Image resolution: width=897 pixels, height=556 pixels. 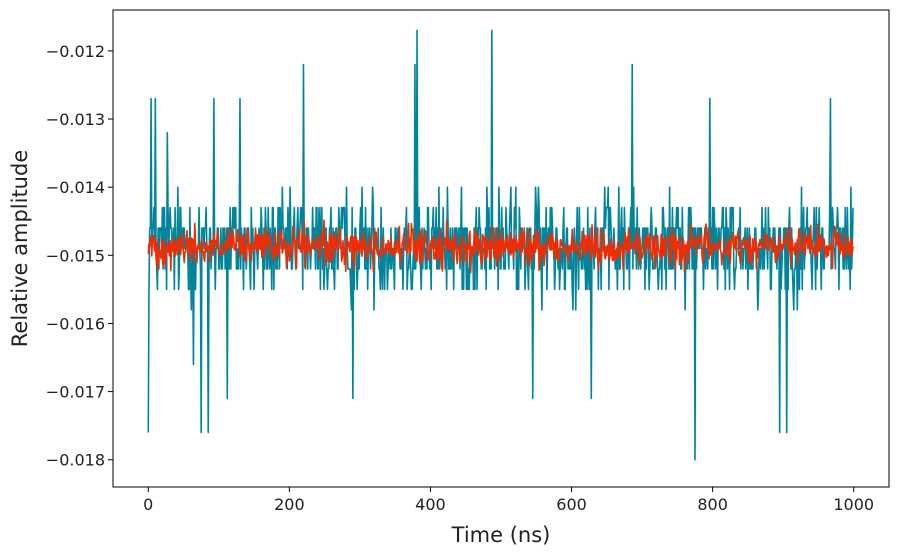 I want to click on y-tick-label: −0.016, so click(x=75, y=323).